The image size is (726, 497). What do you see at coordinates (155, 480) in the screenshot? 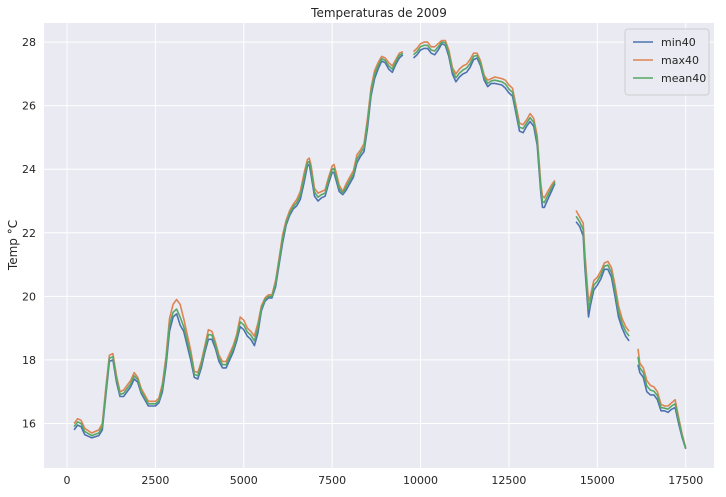
I see `x-tick-label: 2500` at bounding box center [155, 480].